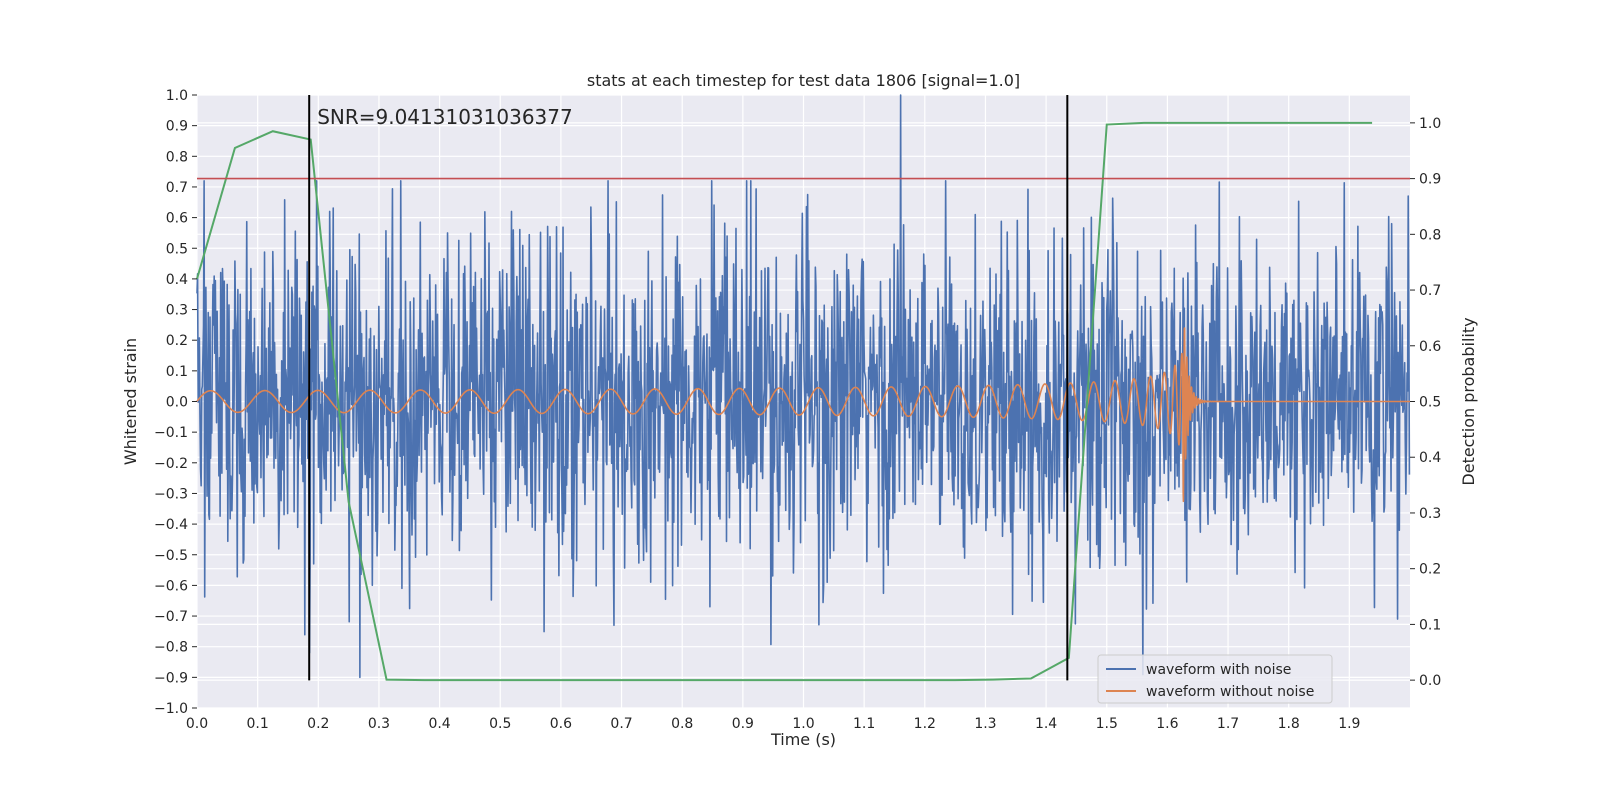 The image size is (1600, 800). What do you see at coordinates (177, 341) in the screenshot?
I see `y-tick-label: 0.2` at bounding box center [177, 341].